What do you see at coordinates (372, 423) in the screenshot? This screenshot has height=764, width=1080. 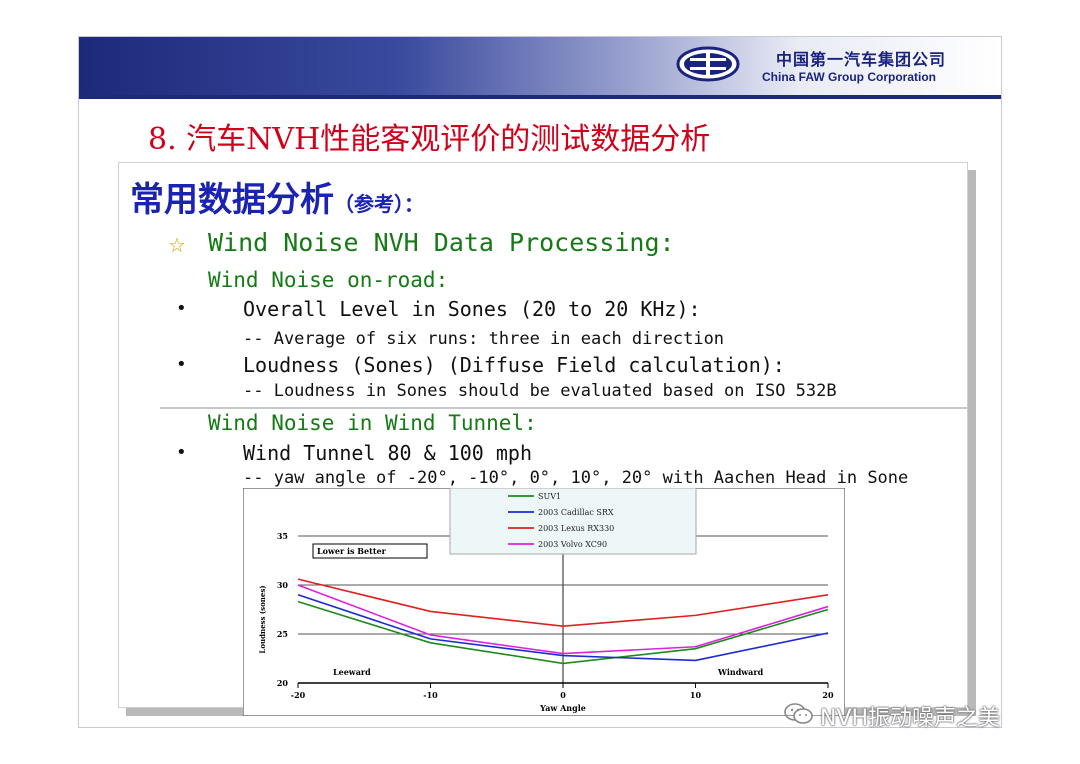 I see `tunnel-heading: Wind Noise in Wind Tunnel:` at bounding box center [372, 423].